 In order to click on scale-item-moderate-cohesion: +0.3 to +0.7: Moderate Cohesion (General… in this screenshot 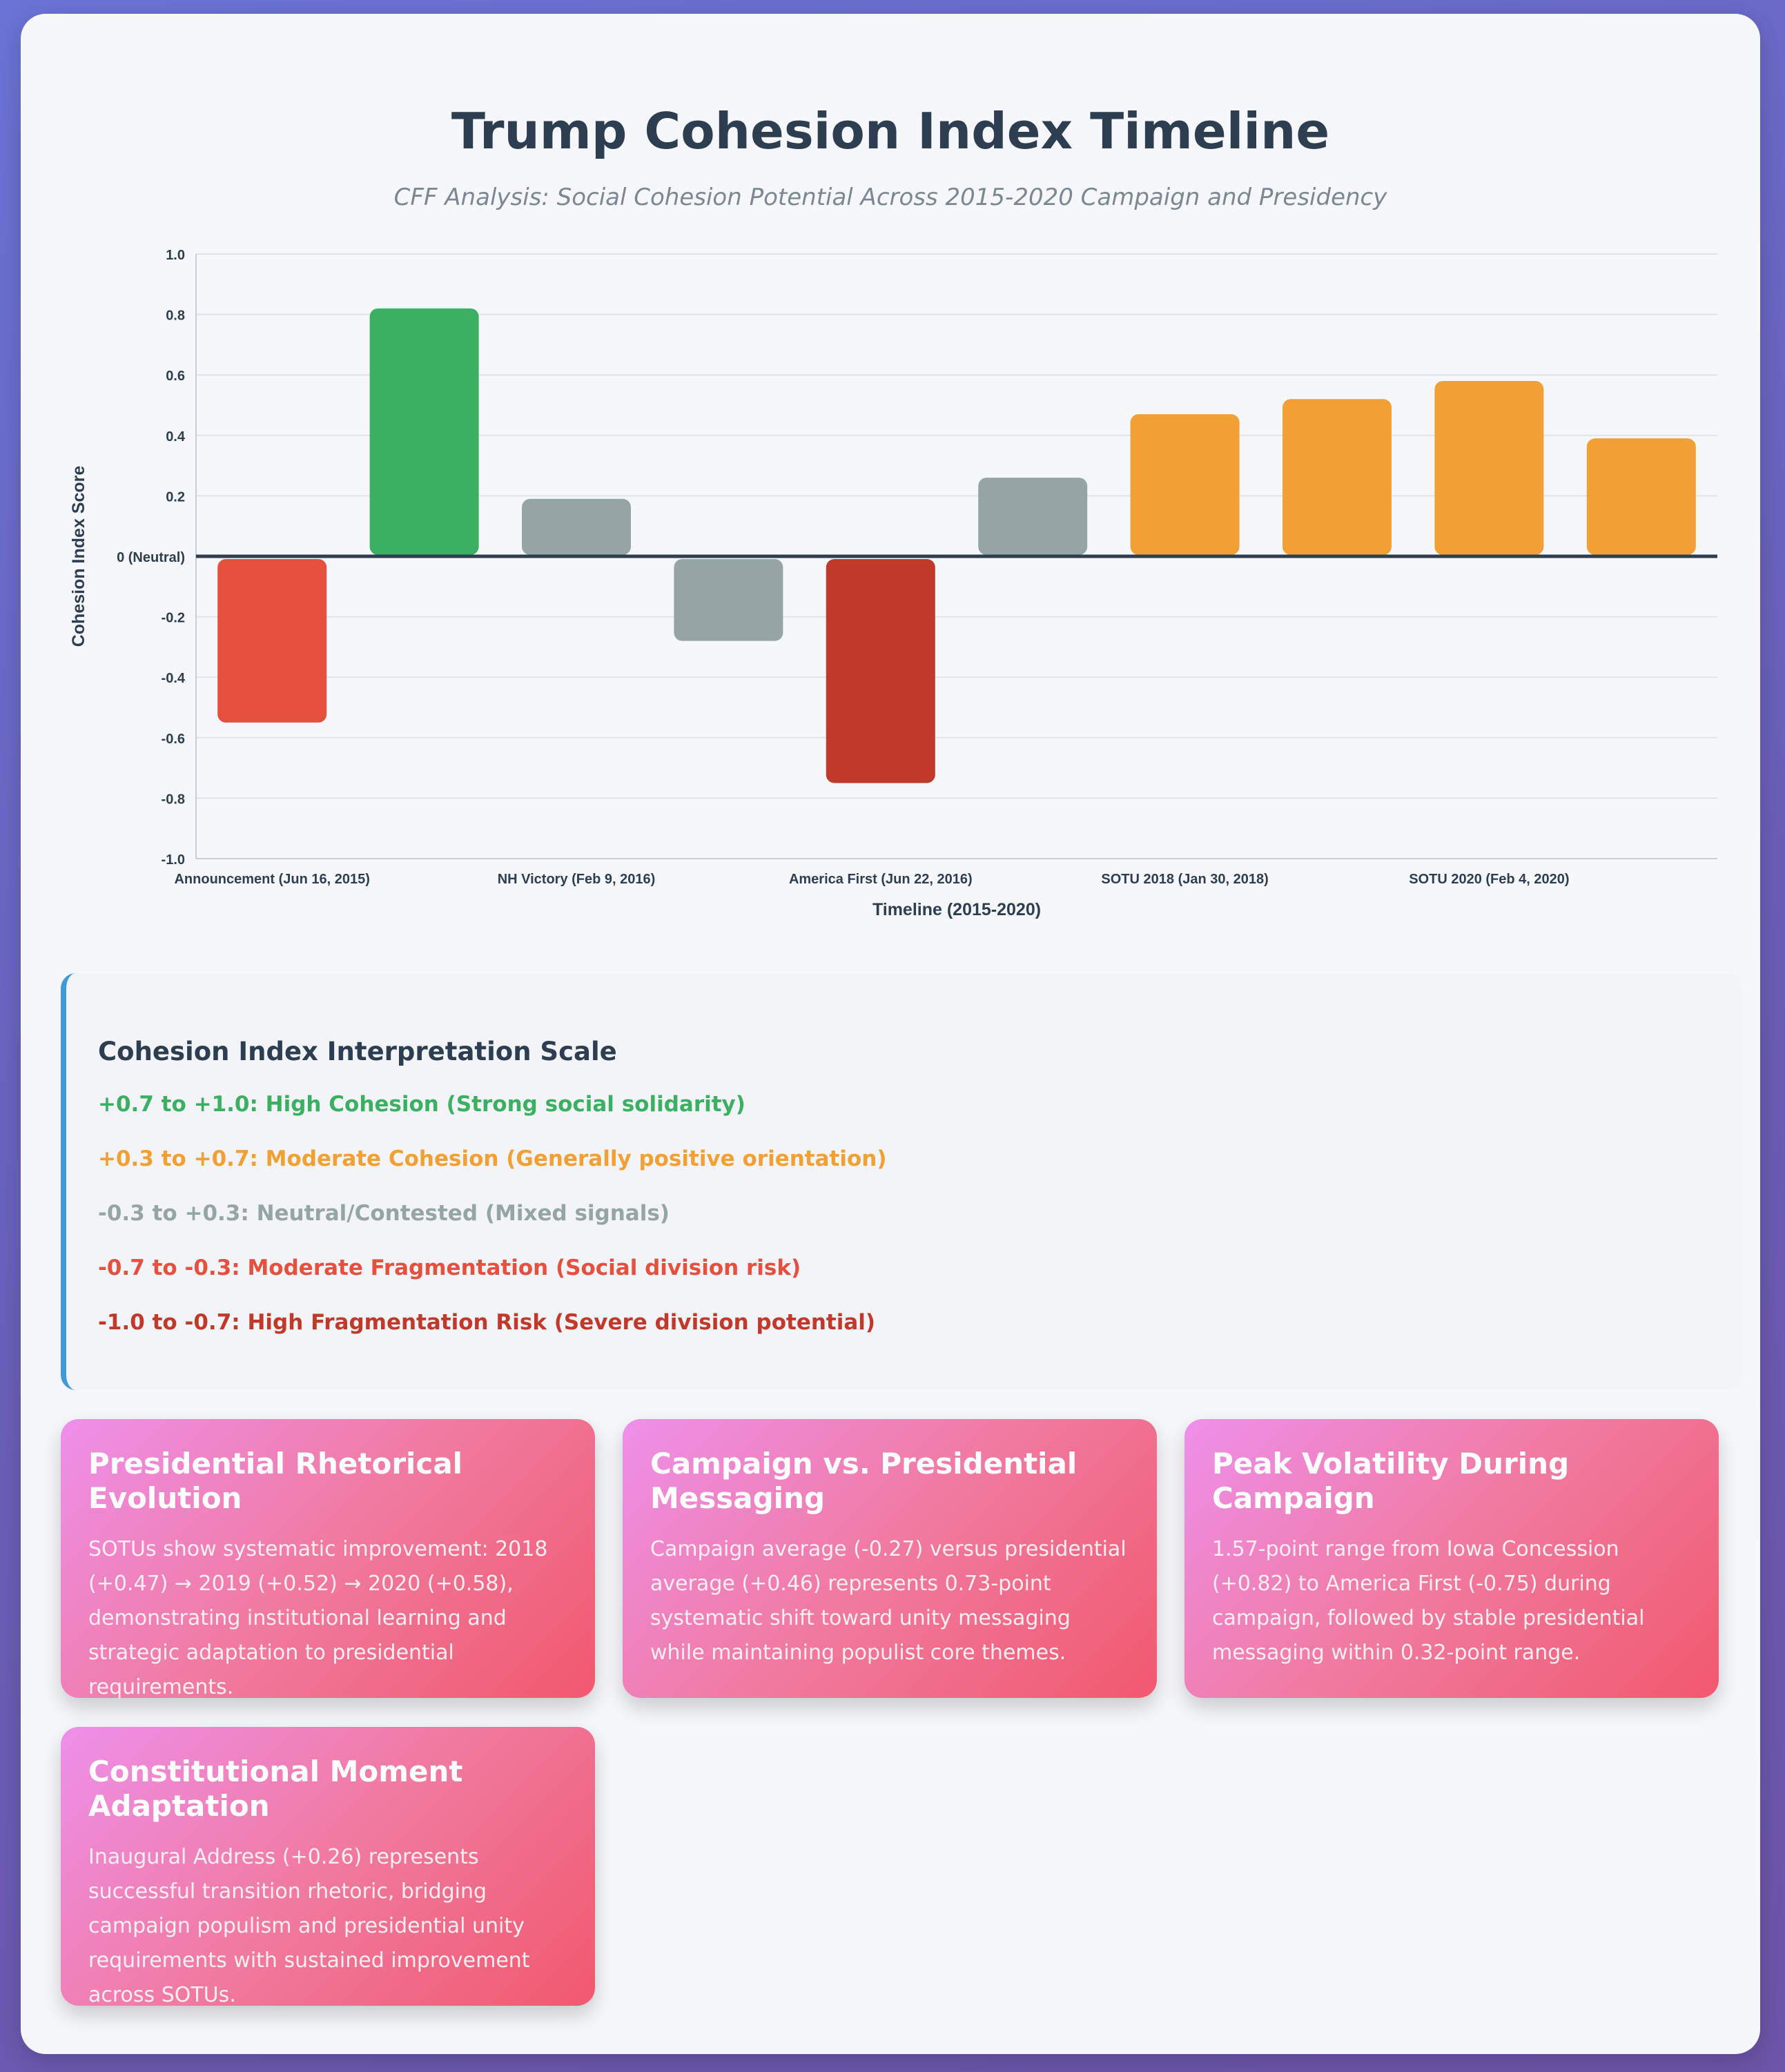, I will do `click(492, 1158)`.